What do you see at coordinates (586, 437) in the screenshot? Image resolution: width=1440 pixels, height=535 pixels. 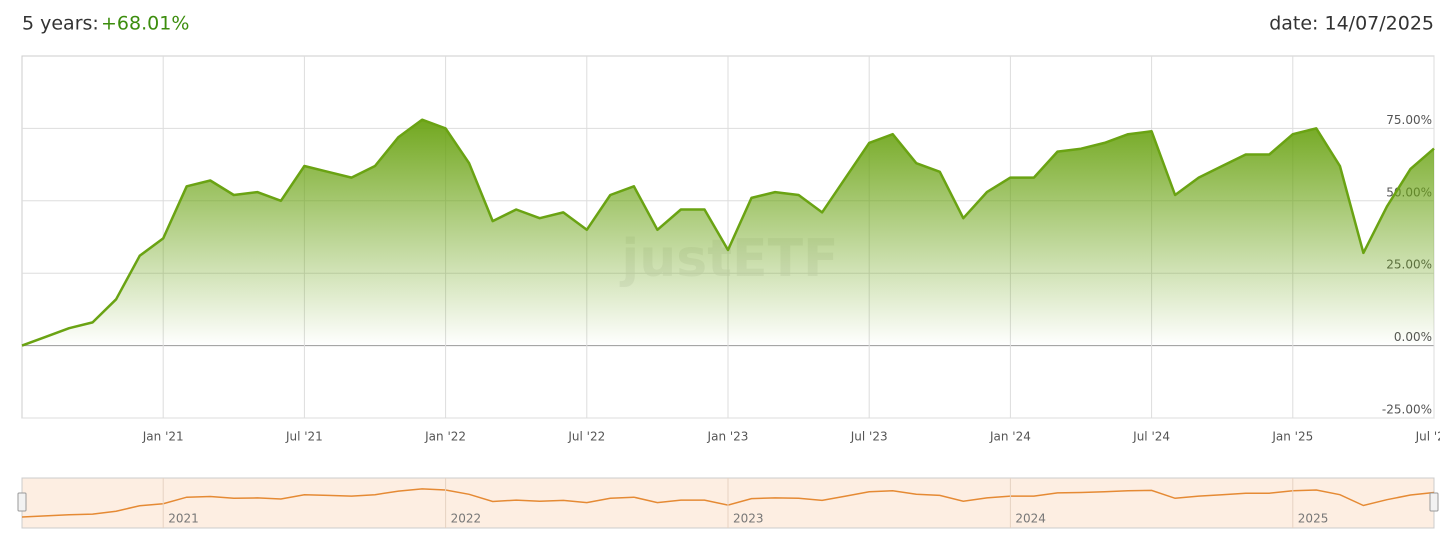 I see `x-tick-label: Jul '22` at bounding box center [586, 437].